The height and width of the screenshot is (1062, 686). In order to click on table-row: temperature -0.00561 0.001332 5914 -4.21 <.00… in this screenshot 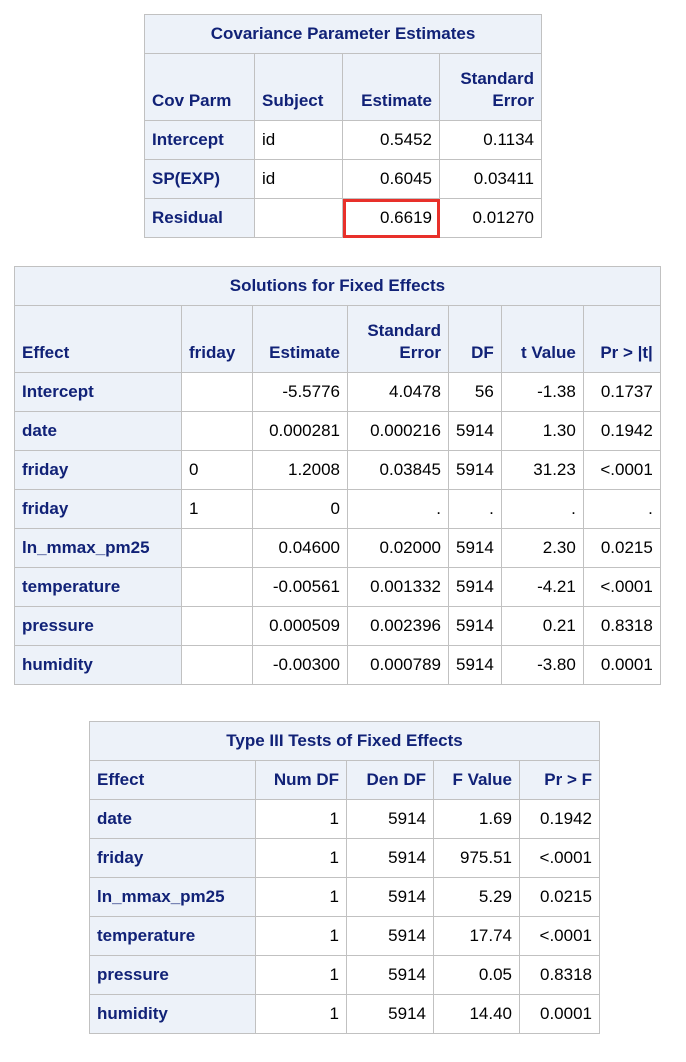, I will do `click(337, 587)`.